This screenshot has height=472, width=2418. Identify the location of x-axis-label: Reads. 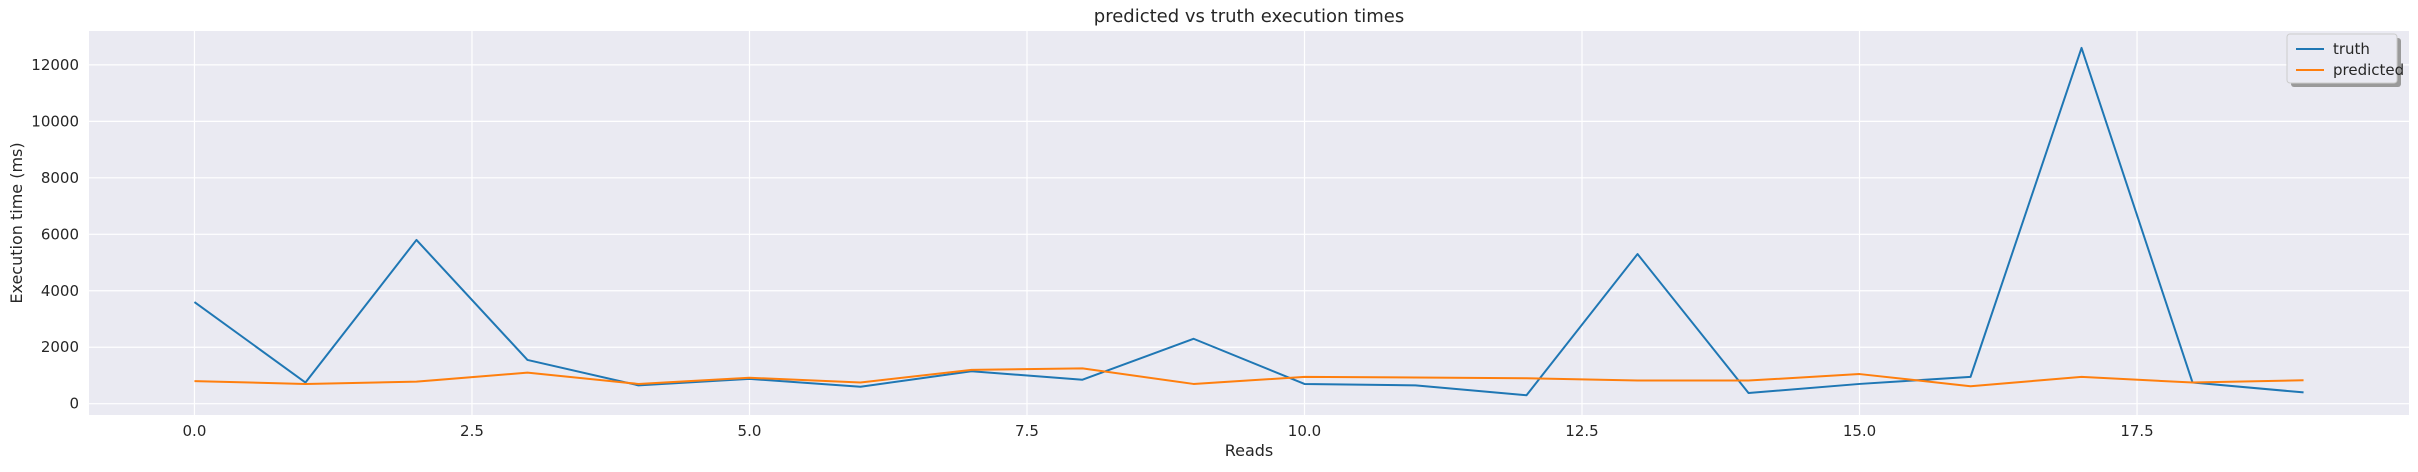
(1249, 450).